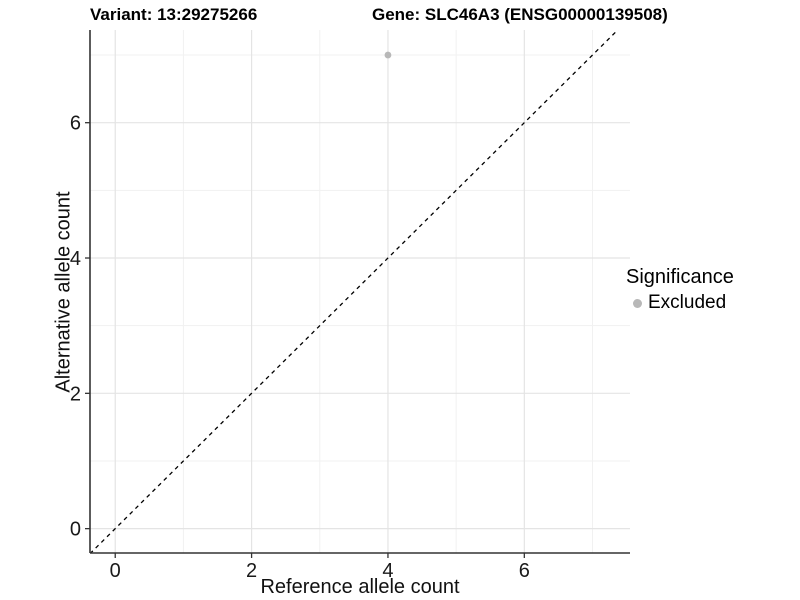 Image resolution: width=800 pixels, height=600 pixels. What do you see at coordinates (115, 571) in the screenshot?
I see `x-tick-label: 0` at bounding box center [115, 571].